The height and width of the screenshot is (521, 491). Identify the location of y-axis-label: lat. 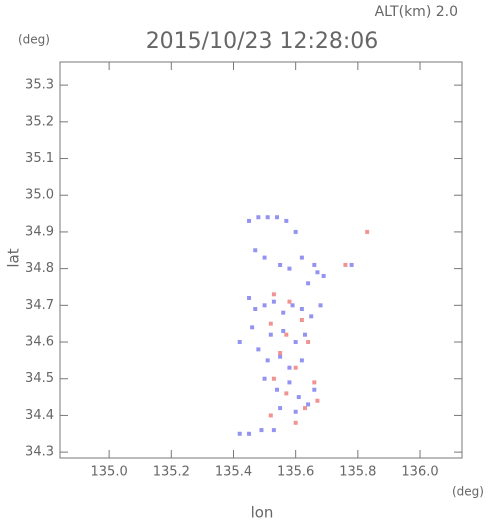
(14, 257).